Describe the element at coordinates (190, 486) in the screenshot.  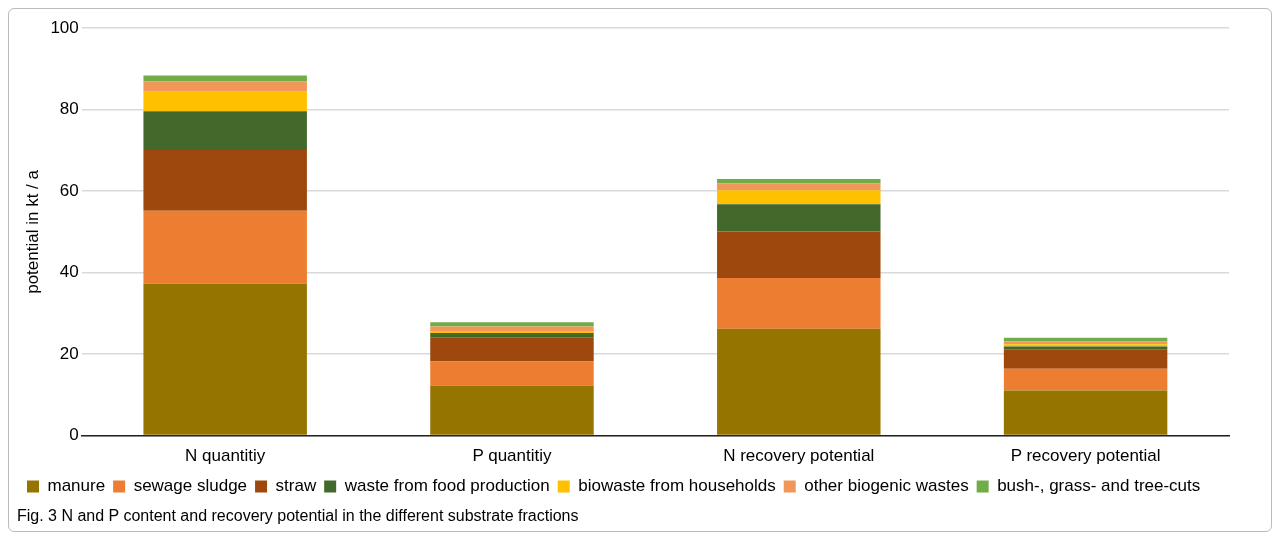
I see `legend-label: sewage sludge` at that location.